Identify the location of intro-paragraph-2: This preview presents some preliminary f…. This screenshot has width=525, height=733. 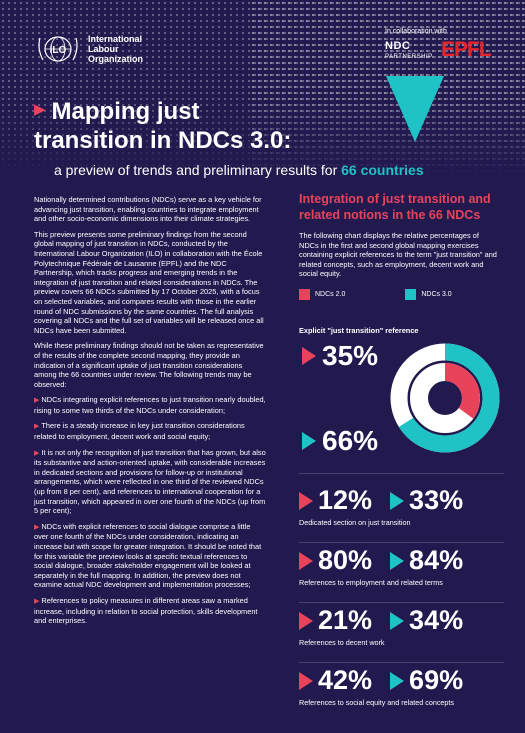
(149, 282).